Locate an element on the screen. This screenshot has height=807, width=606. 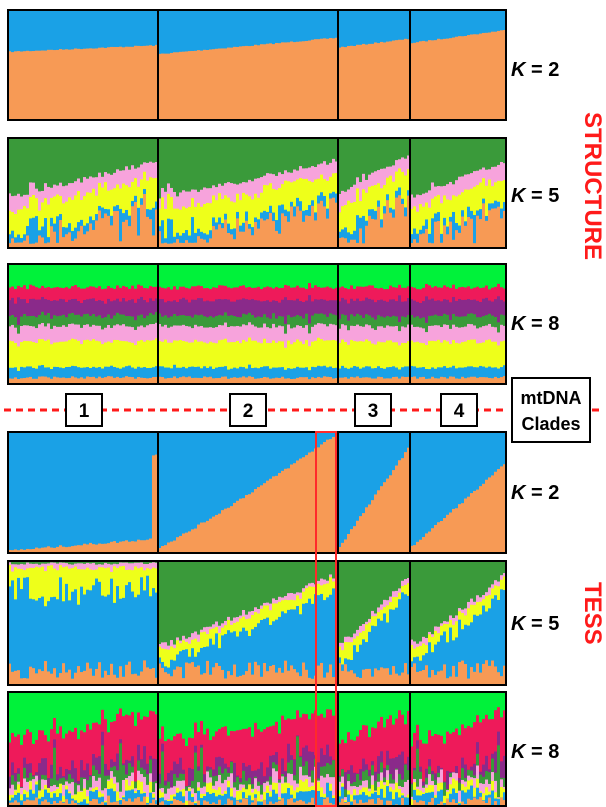
clade-label-3: 3 is located at coordinates (373, 411).